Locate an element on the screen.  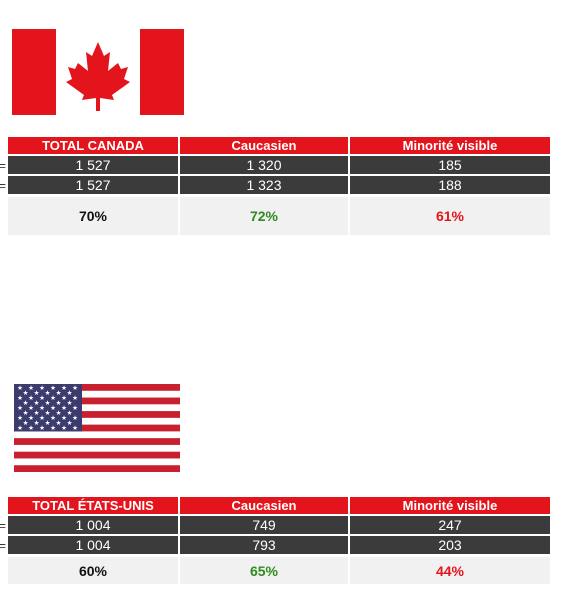
percent-minorite: 44% is located at coordinates (450, 570).